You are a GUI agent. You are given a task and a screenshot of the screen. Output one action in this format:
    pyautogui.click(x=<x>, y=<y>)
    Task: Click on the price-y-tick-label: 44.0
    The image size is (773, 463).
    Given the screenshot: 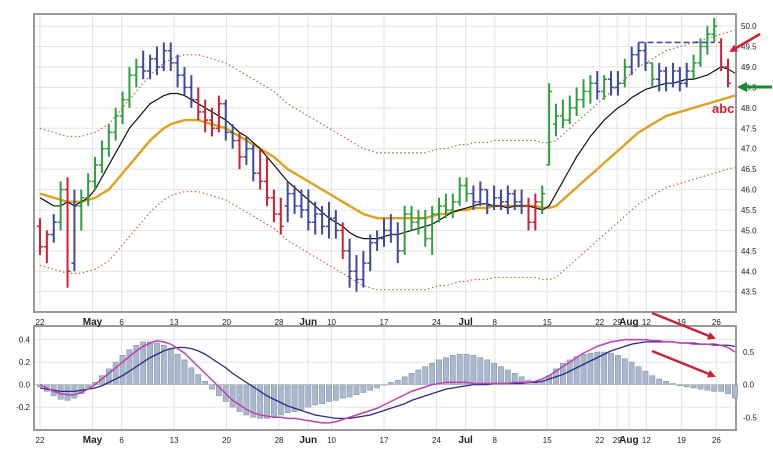 What is the action you would take?
    pyautogui.click(x=749, y=271)
    